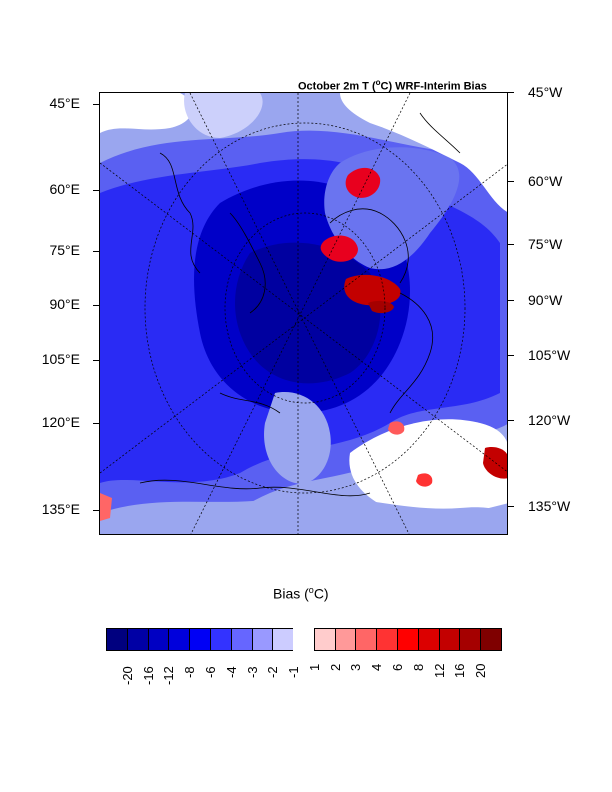  I want to click on lon-label-left-3: 75°E, so click(64, 250).